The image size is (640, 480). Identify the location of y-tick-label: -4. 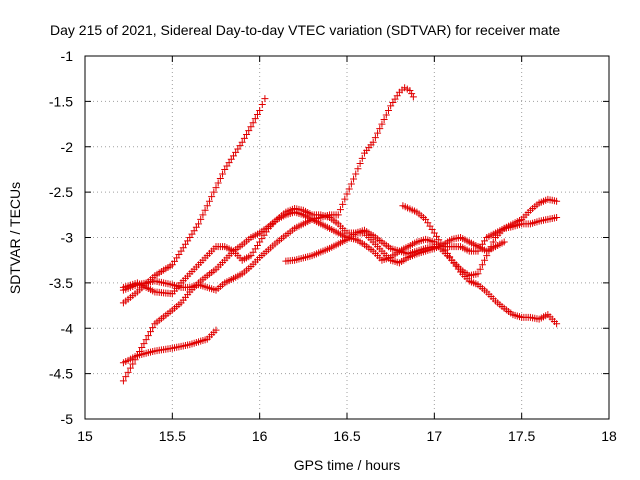
(67, 328).